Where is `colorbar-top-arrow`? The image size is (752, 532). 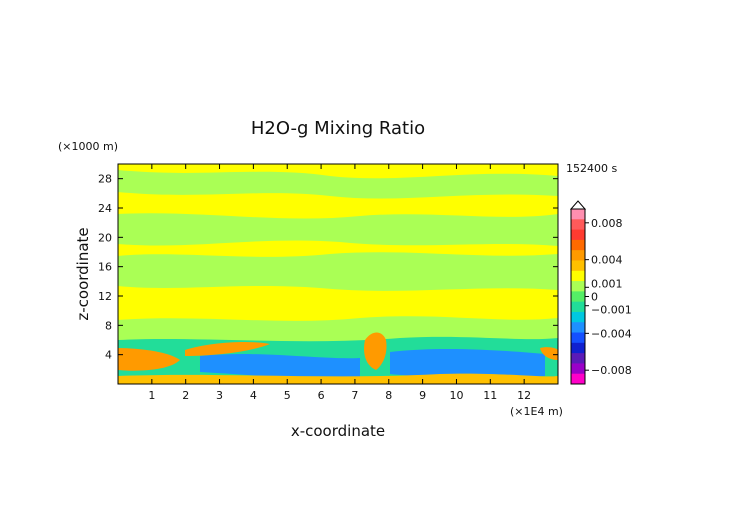 colorbar-top-arrow is located at coordinates (578, 205).